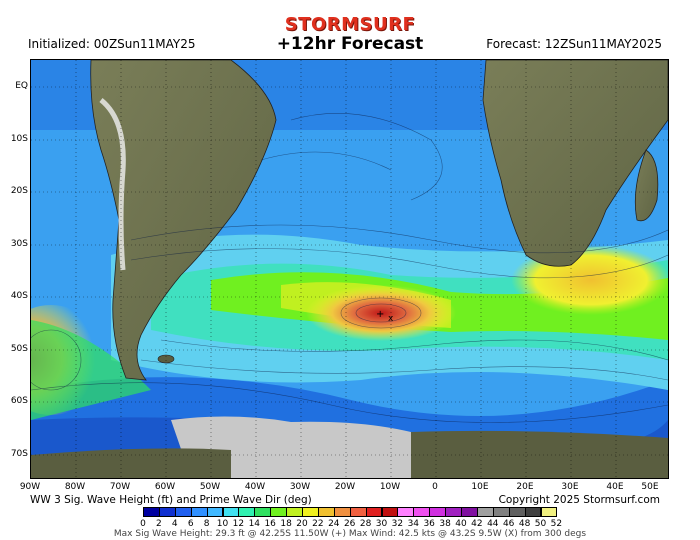  What do you see at coordinates (334, 524) in the screenshot?
I see `colorbar-tick-label: 24` at bounding box center [334, 524].